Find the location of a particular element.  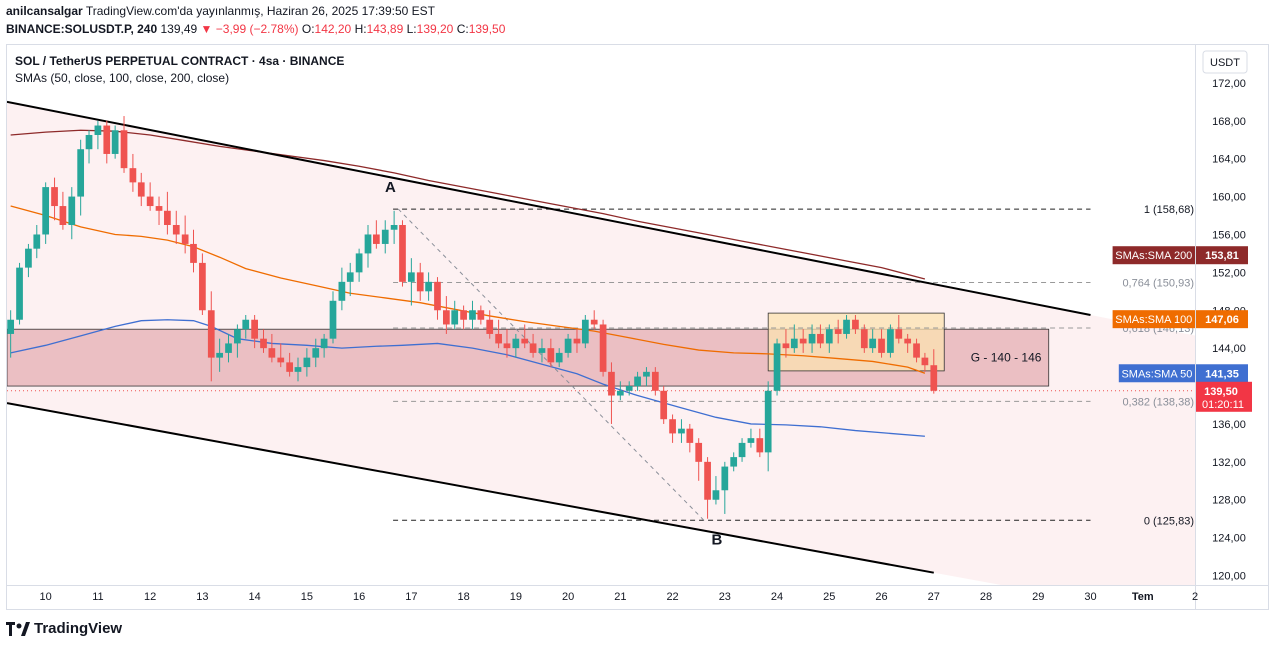

low-label: L: is located at coordinates (411, 29).